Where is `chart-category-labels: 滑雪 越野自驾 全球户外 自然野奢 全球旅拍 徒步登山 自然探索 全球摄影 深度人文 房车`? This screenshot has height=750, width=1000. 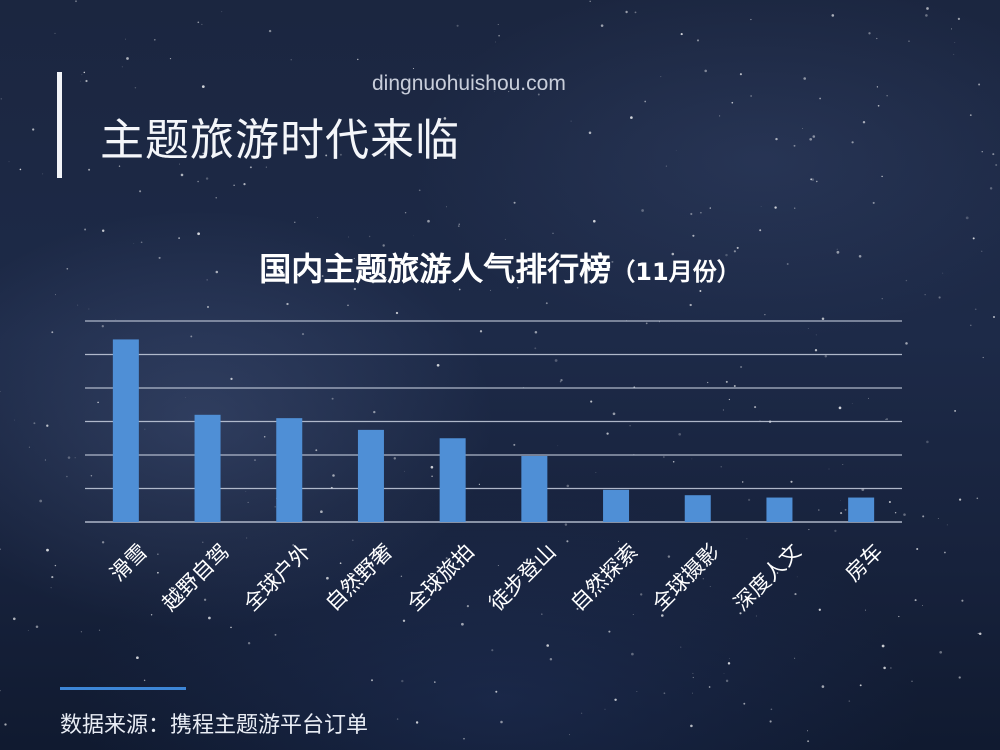 chart-category-labels: 滑雪 越野自驾 全球户外 自然野奢 全球旅拍 徒步登山 自然探索 全球摄影 深度人文 房车 is located at coordinates (496, 577).